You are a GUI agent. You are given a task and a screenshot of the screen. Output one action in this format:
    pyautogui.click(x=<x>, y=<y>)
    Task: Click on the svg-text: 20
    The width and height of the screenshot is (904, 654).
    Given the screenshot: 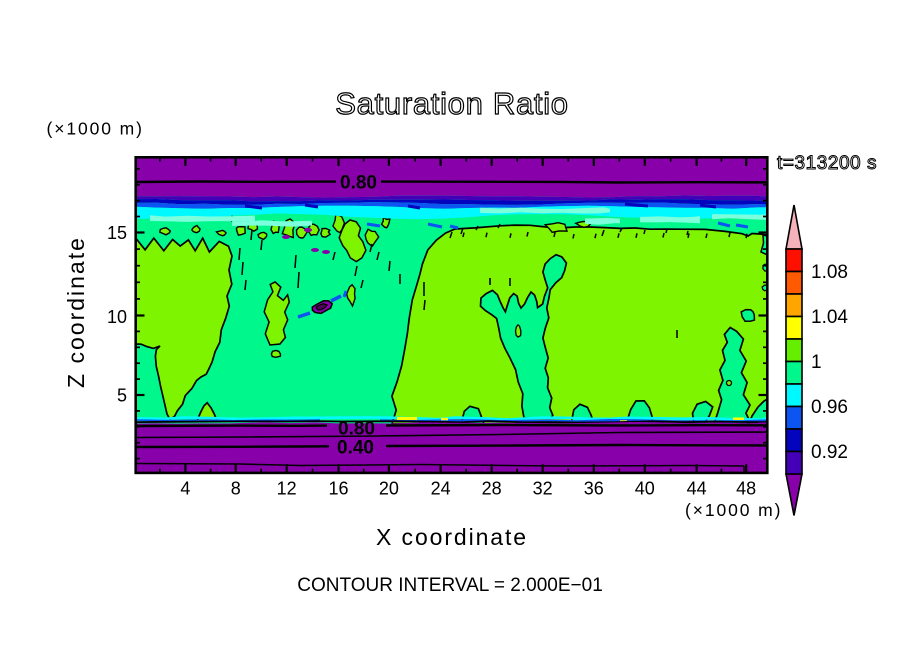 What is the action you would take?
    pyautogui.click(x=389, y=489)
    